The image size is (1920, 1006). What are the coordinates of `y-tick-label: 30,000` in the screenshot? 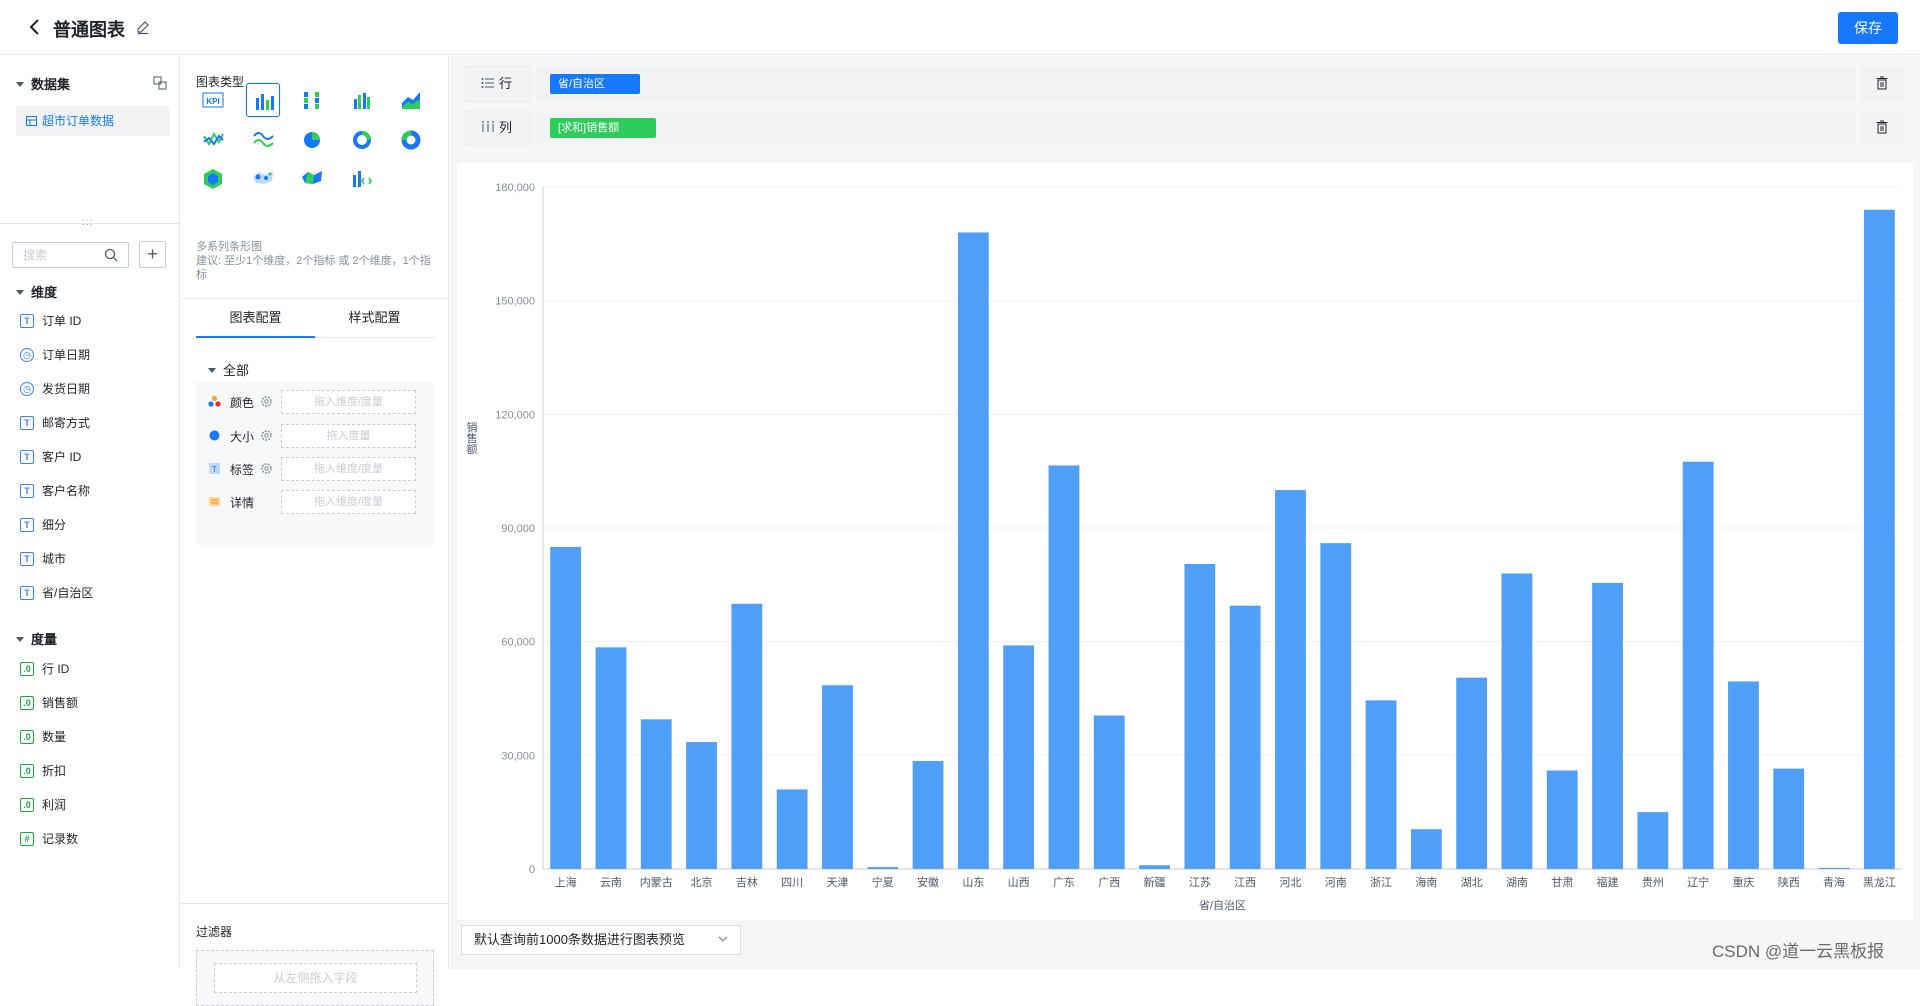 It's located at (518, 756).